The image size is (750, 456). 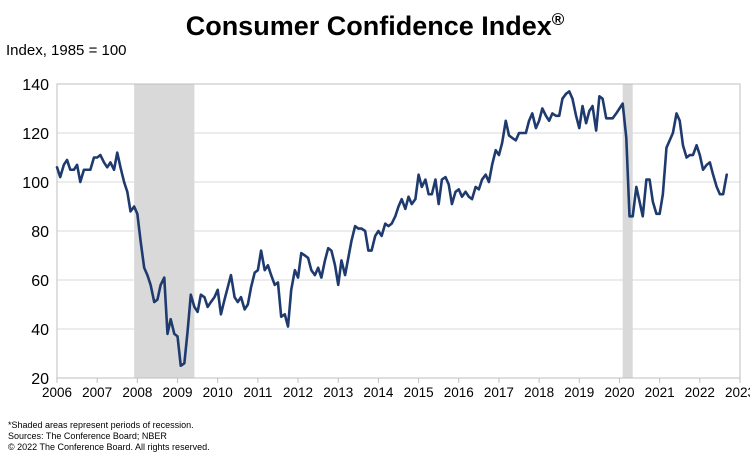 What do you see at coordinates (375, 25) in the screenshot?
I see `chart-title: Consumer Confidence Index®` at bounding box center [375, 25].